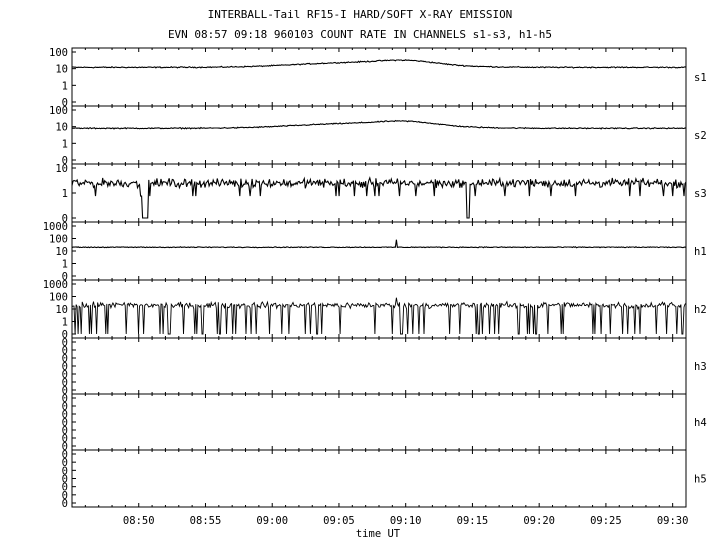  What do you see at coordinates (700, 78) in the screenshot?
I see `panel-label: s1` at bounding box center [700, 78].